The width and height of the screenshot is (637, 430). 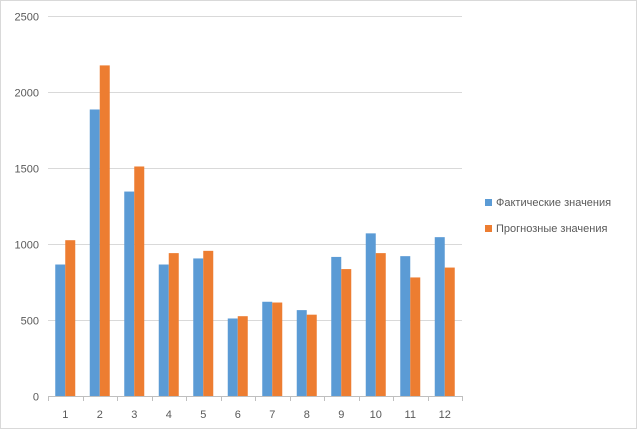 I want to click on y-tick-label: 2000, so click(x=27, y=94).